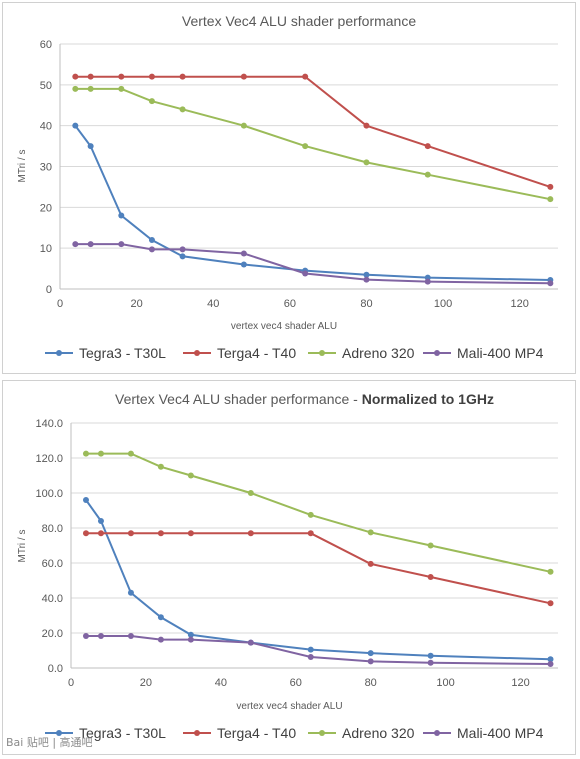  Describe the element at coordinates (49, 459) in the screenshot. I see `y-tick-label: 120.0` at that location.